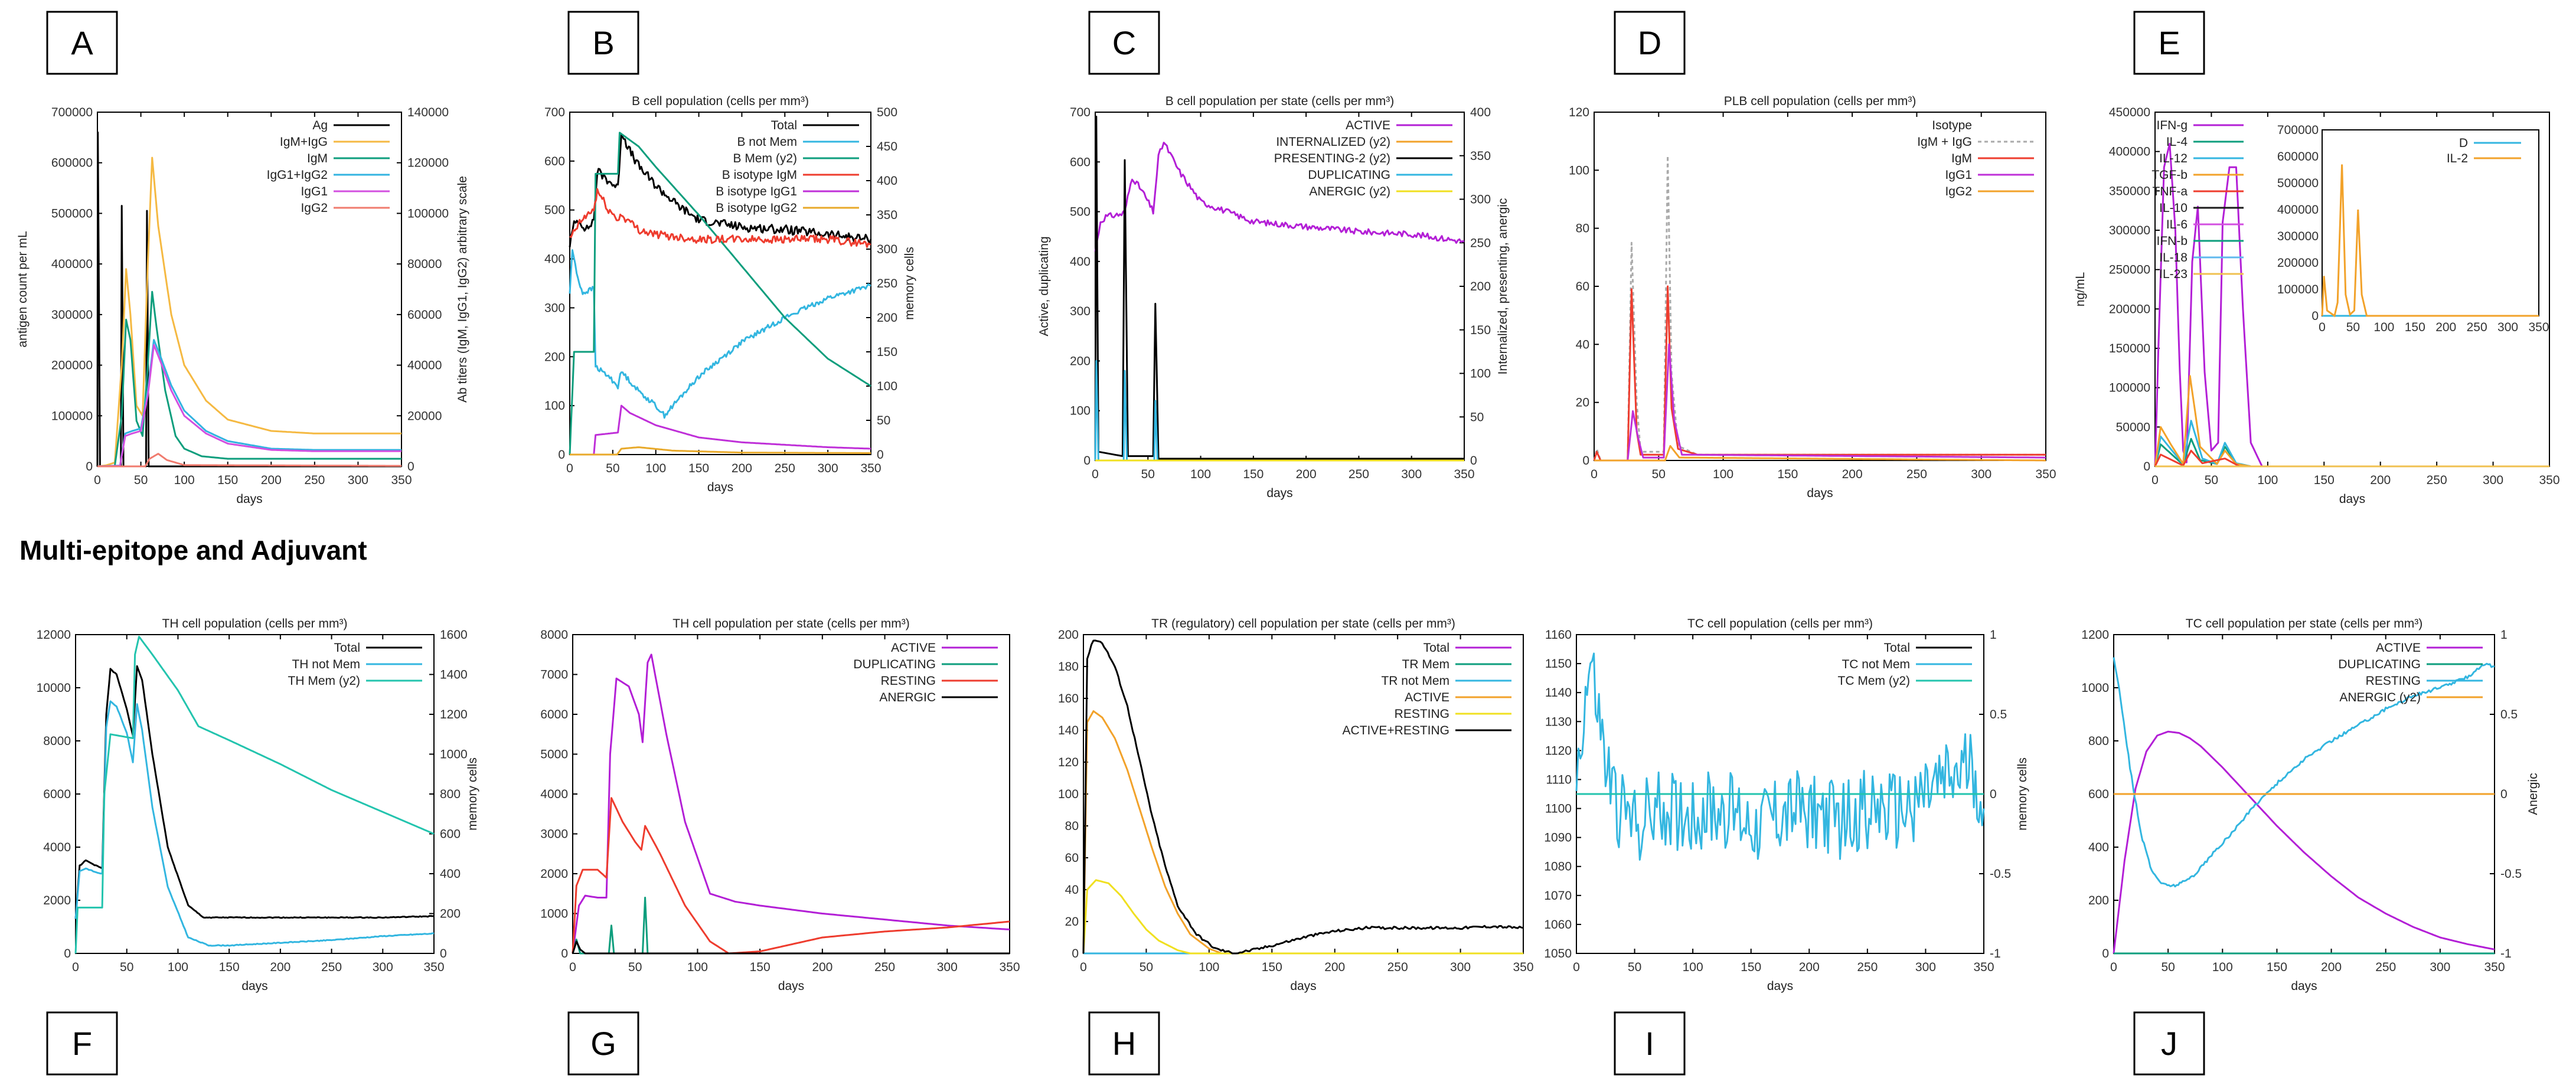 This screenshot has height=1088, width=2576. What do you see at coordinates (554, 874) in the screenshot?
I see `y-tick-label: 2000` at bounding box center [554, 874].